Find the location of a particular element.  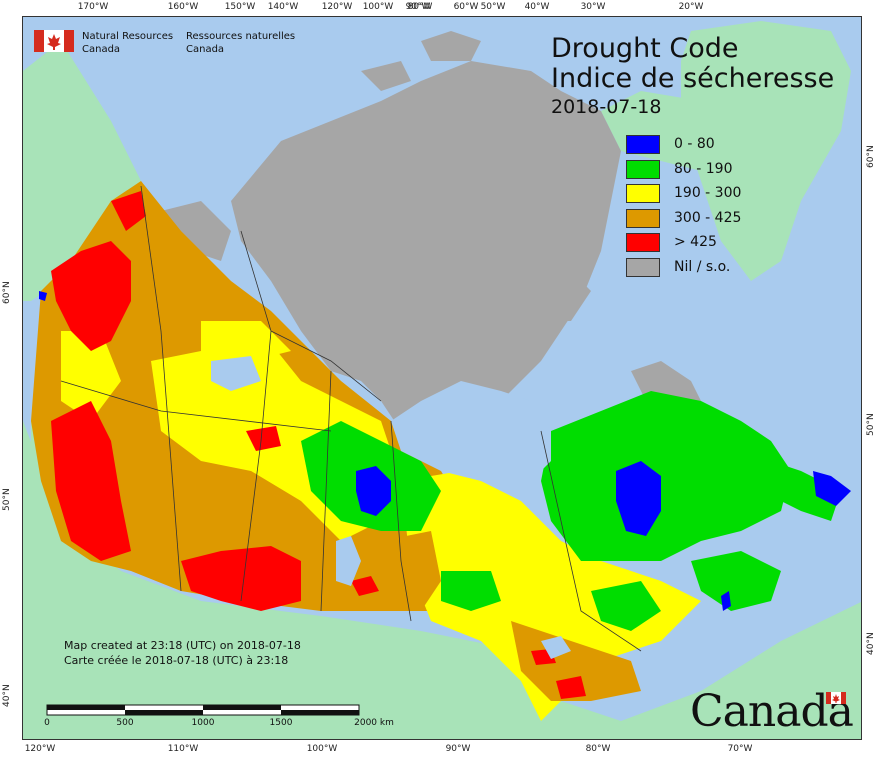

right-tick-label: 40°N is located at coordinates (871, 643).